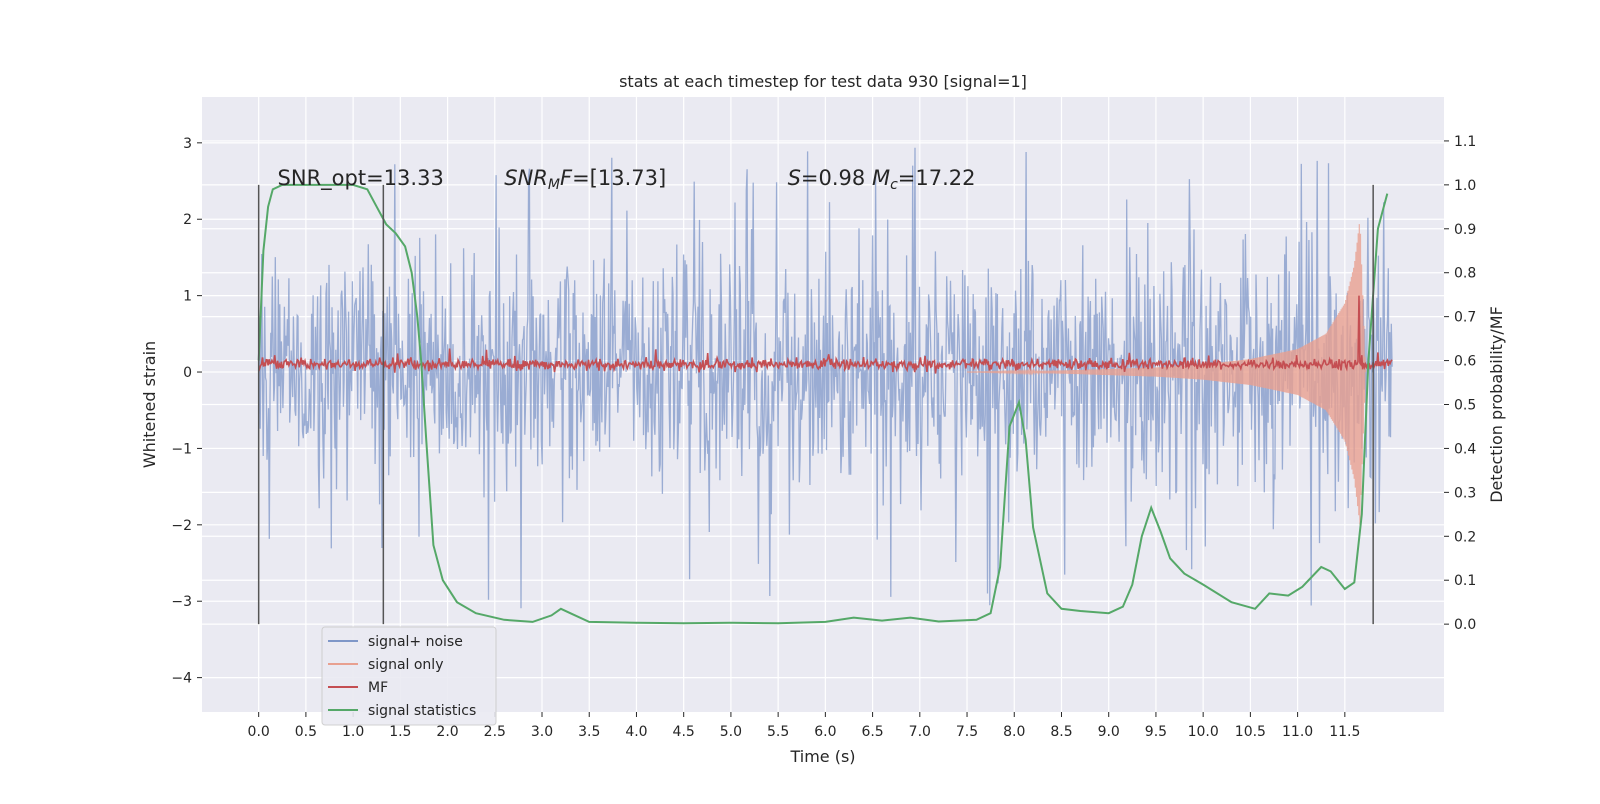 The height and width of the screenshot is (804, 1600). What do you see at coordinates (619, 178) in the screenshot?
I see `annotation-part: =[13.73]` at bounding box center [619, 178].